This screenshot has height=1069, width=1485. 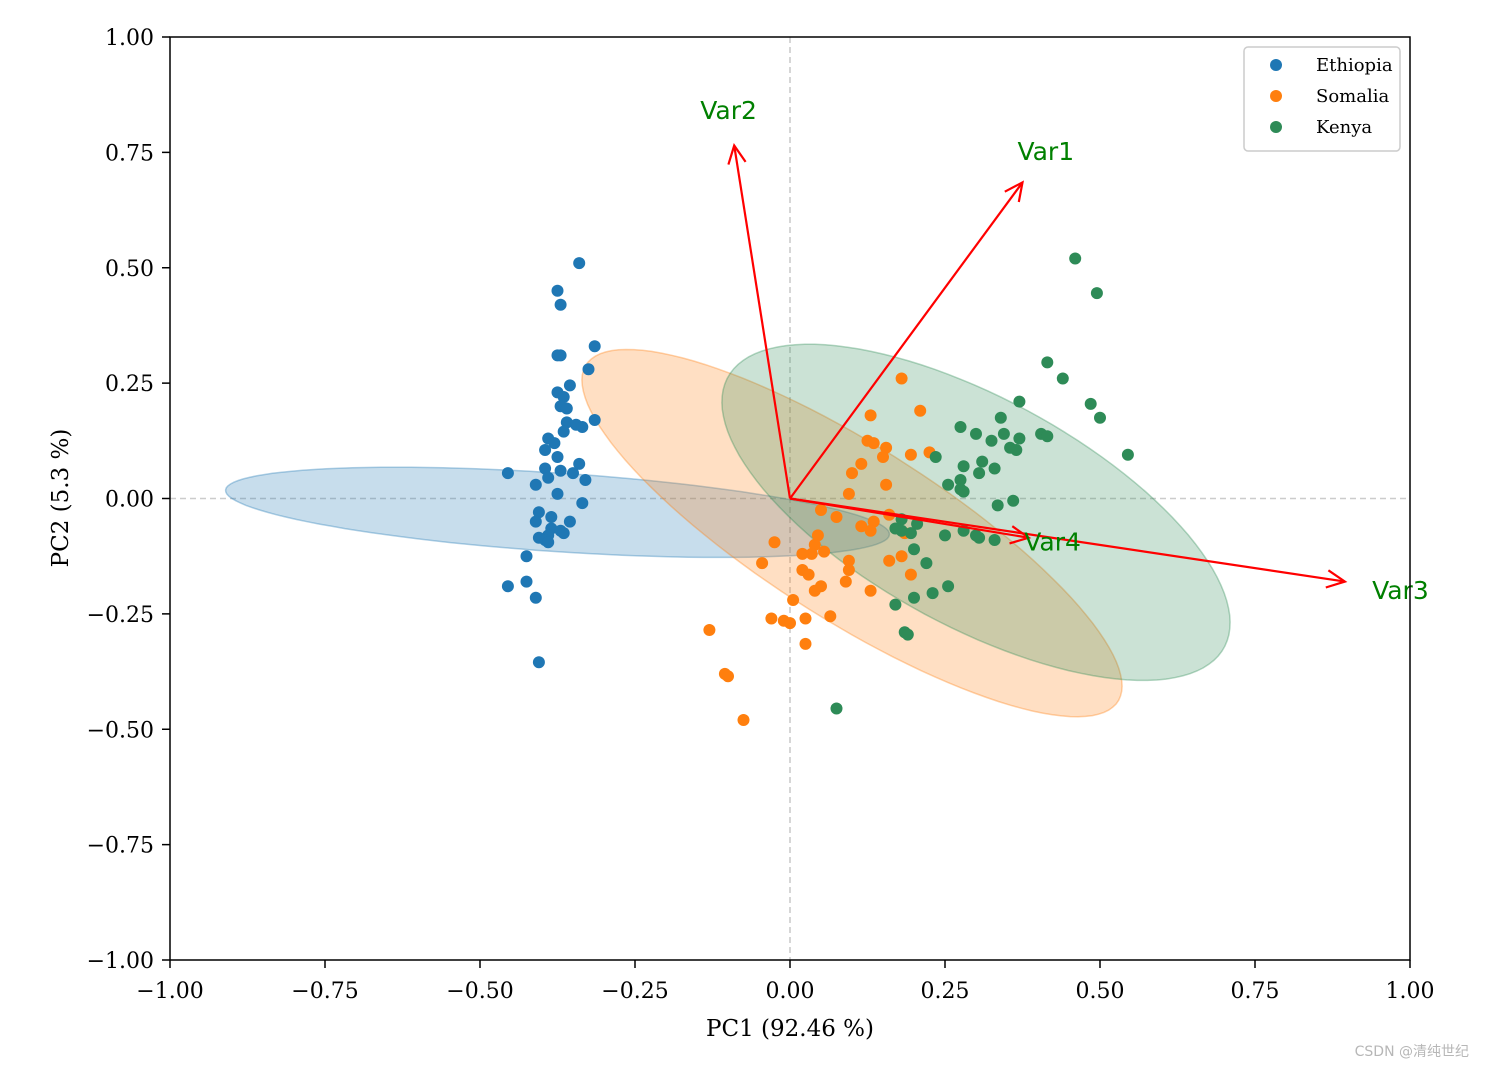 I want to click on series-kenya, so click(x=982, y=483).